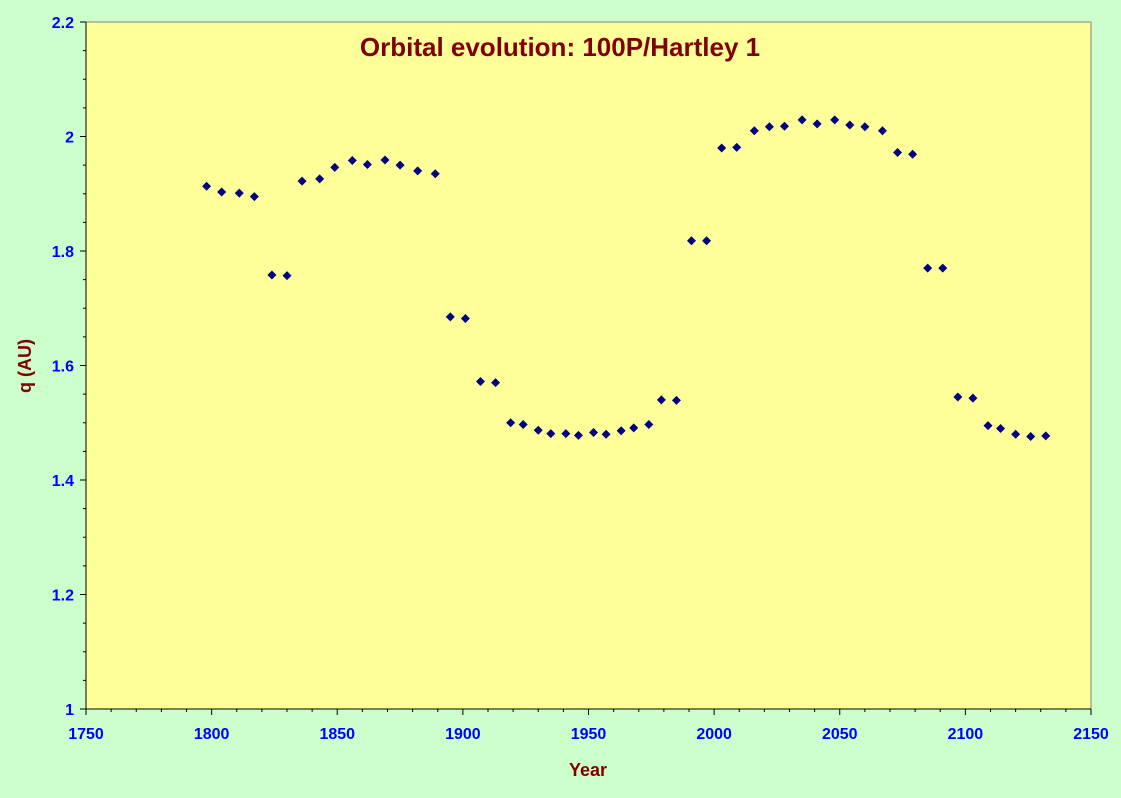 The height and width of the screenshot is (798, 1121). I want to click on y-axis-label: q (AU), so click(25, 366).